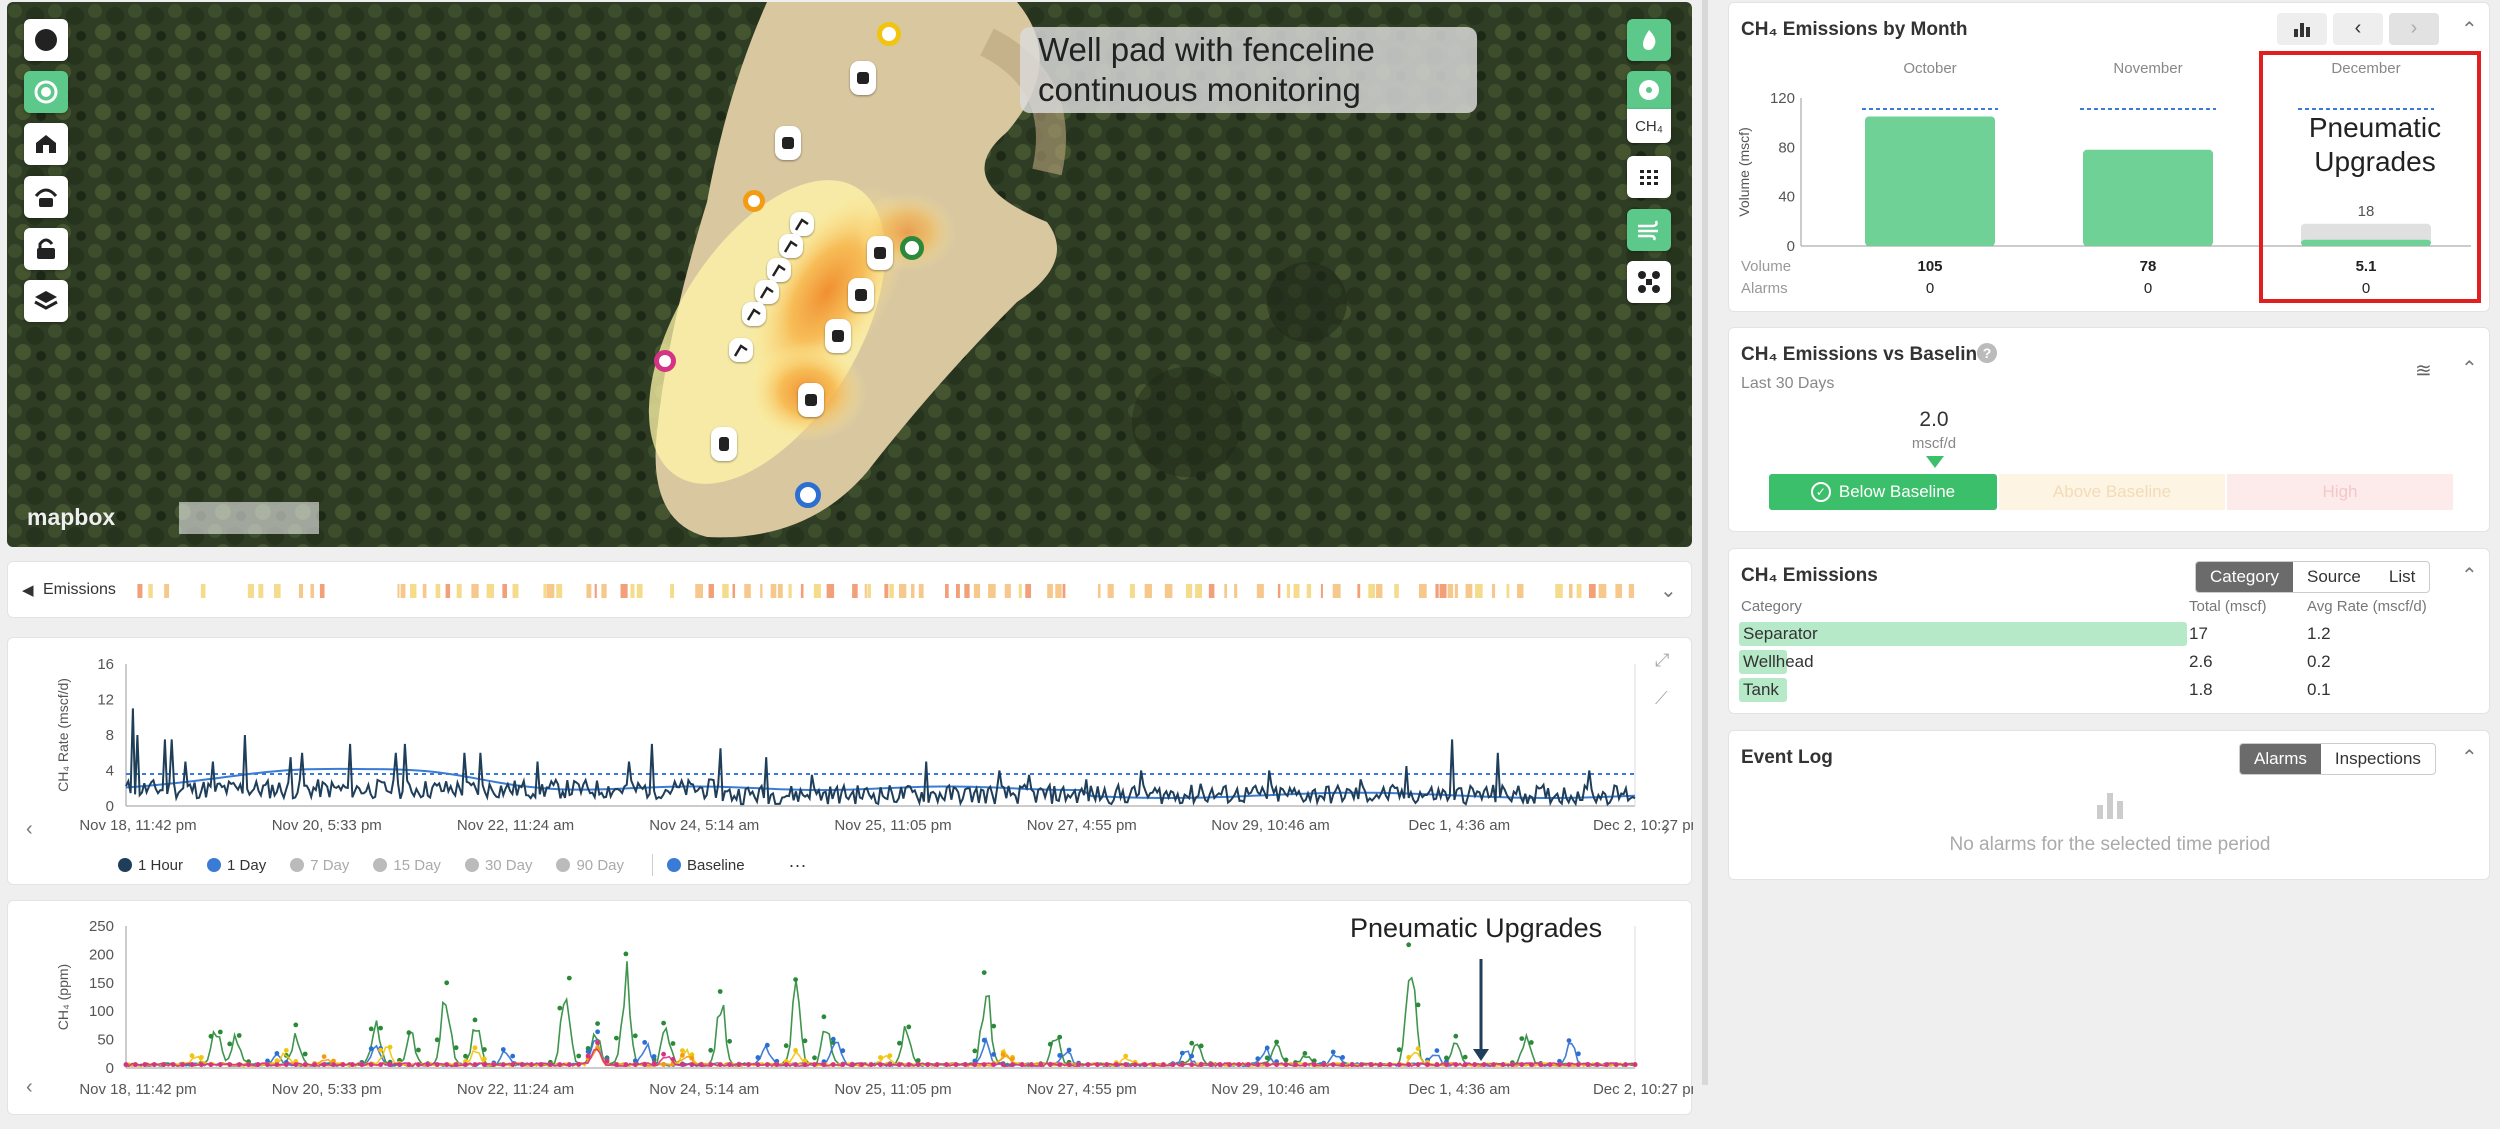  Describe the element at coordinates (46, 249) in the screenshot. I see `lock-button` at that location.